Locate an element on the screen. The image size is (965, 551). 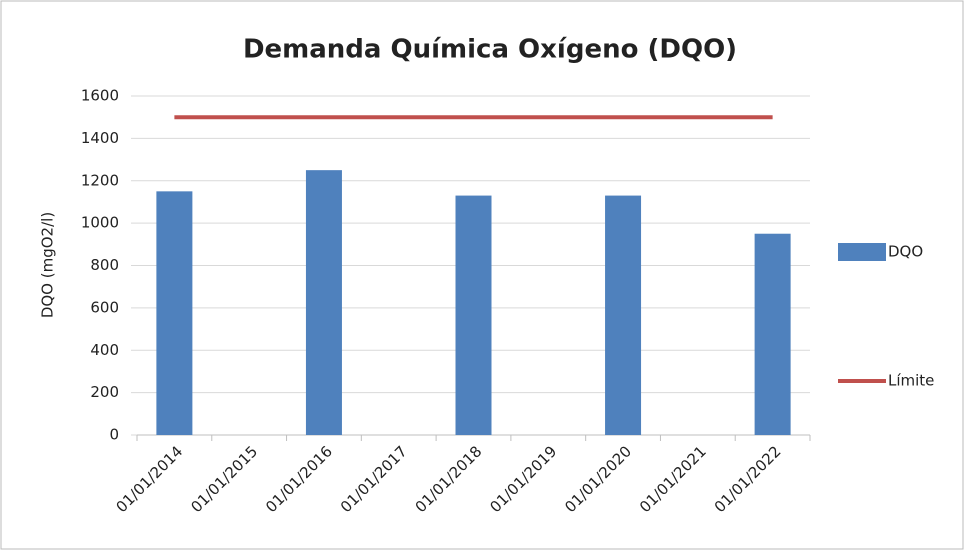
y-tick-label: 0 is located at coordinates (114, 435).